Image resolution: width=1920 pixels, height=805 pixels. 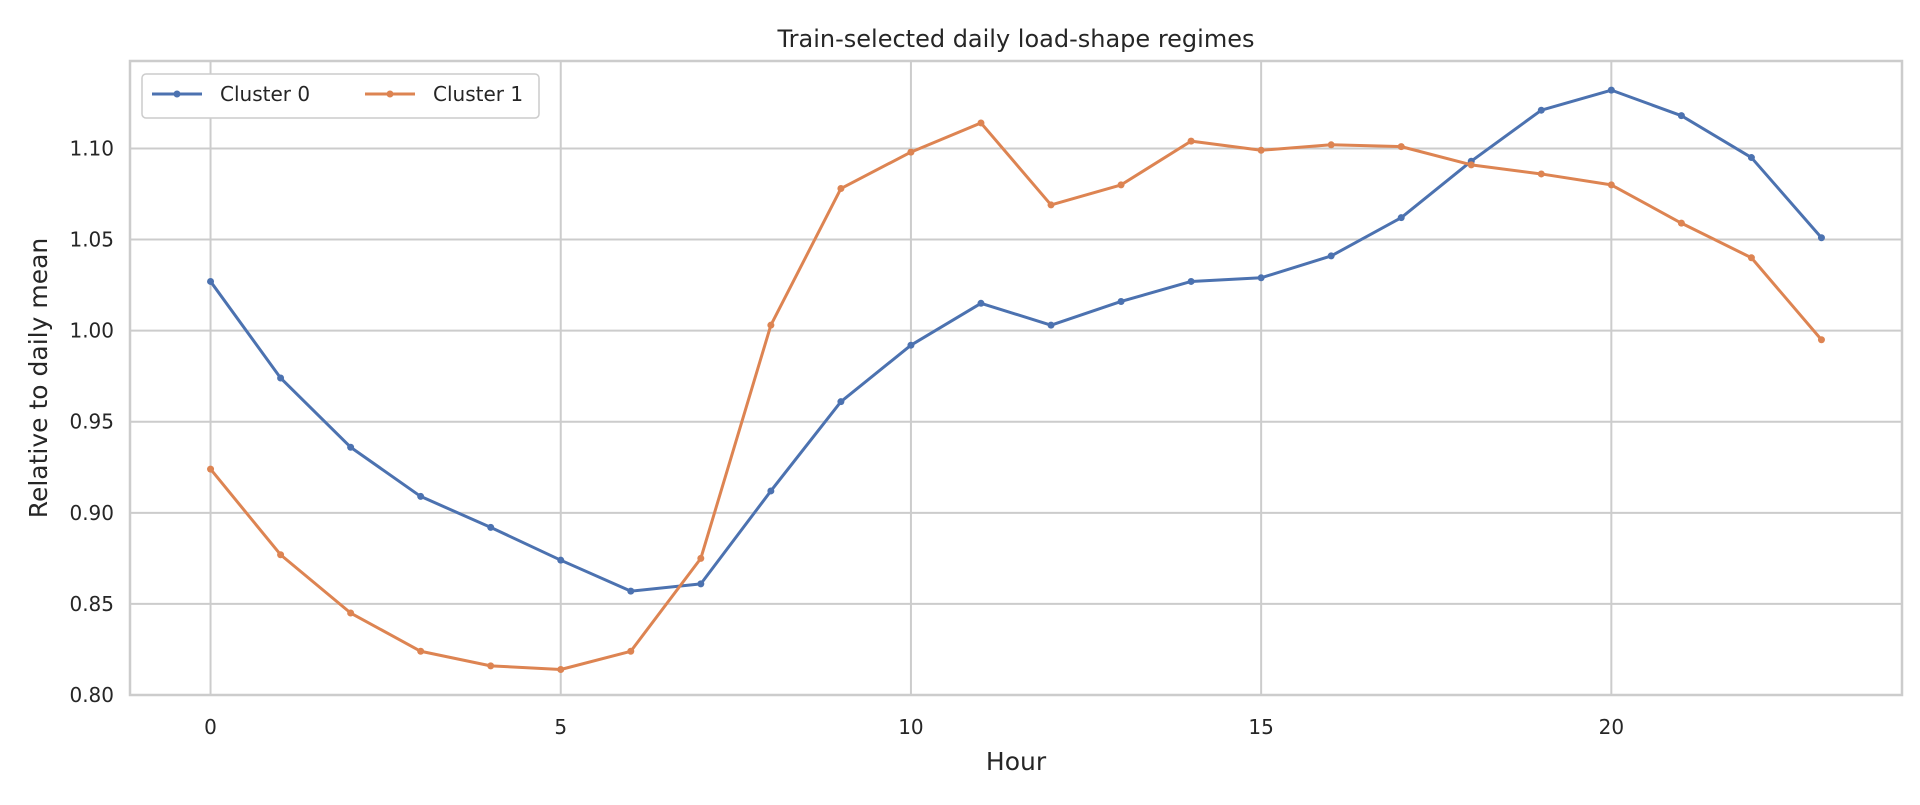 I want to click on y-tick-label: 0.80, so click(x=91, y=695).